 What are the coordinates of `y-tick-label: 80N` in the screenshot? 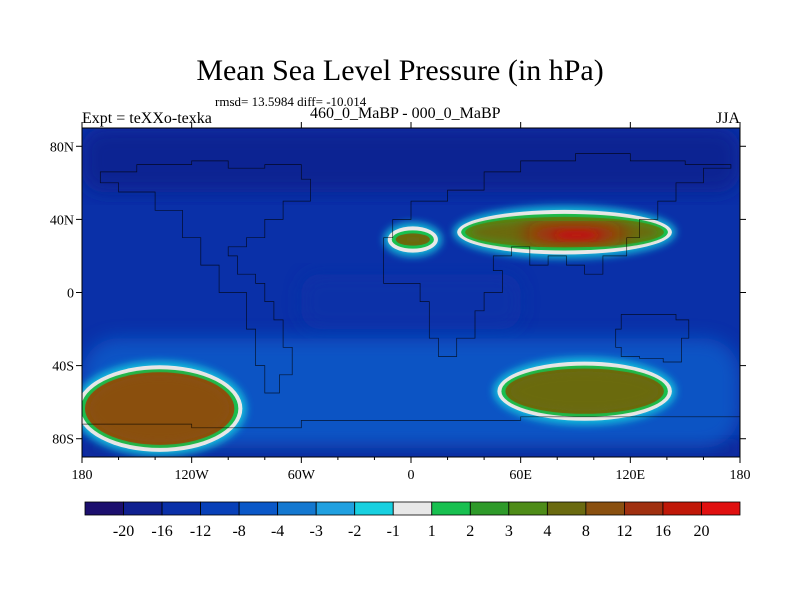 It's located at (62, 147).